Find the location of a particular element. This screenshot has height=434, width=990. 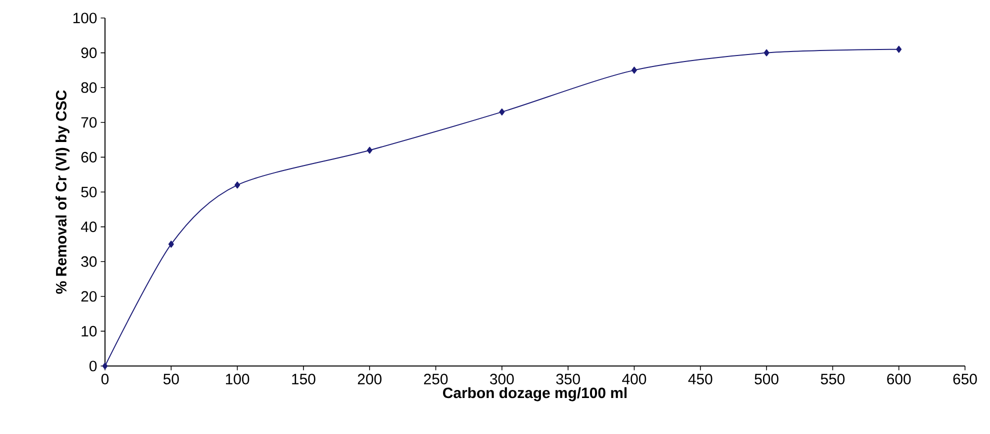

x-axis-title: Carbon dozage mg/100 ml is located at coordinates (535, 394).